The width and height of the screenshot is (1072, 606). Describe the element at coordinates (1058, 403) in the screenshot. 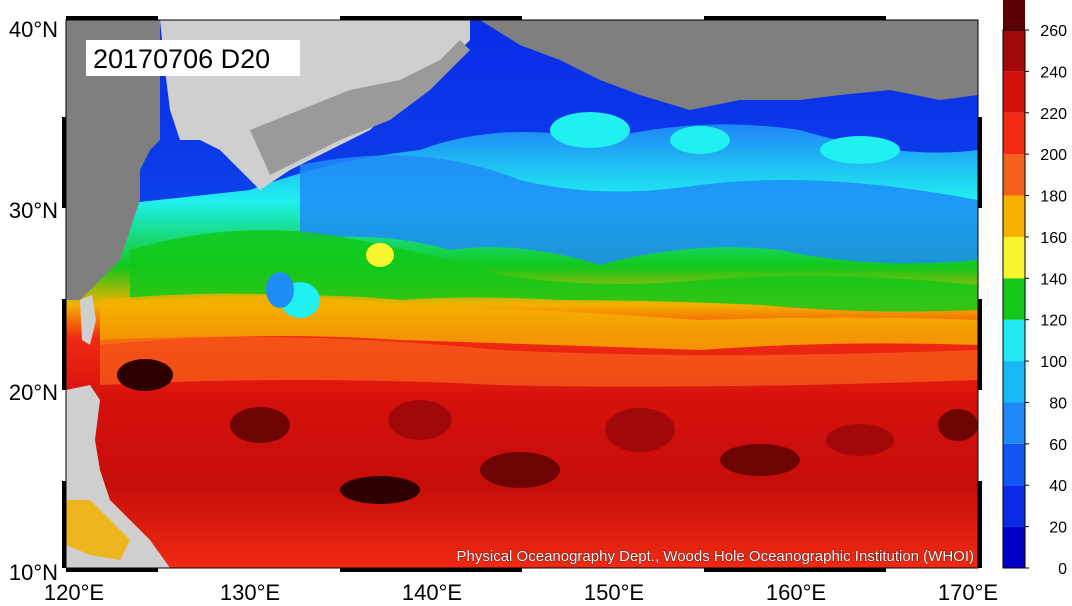

I see `colorbar-tick-label: 80` at that location.